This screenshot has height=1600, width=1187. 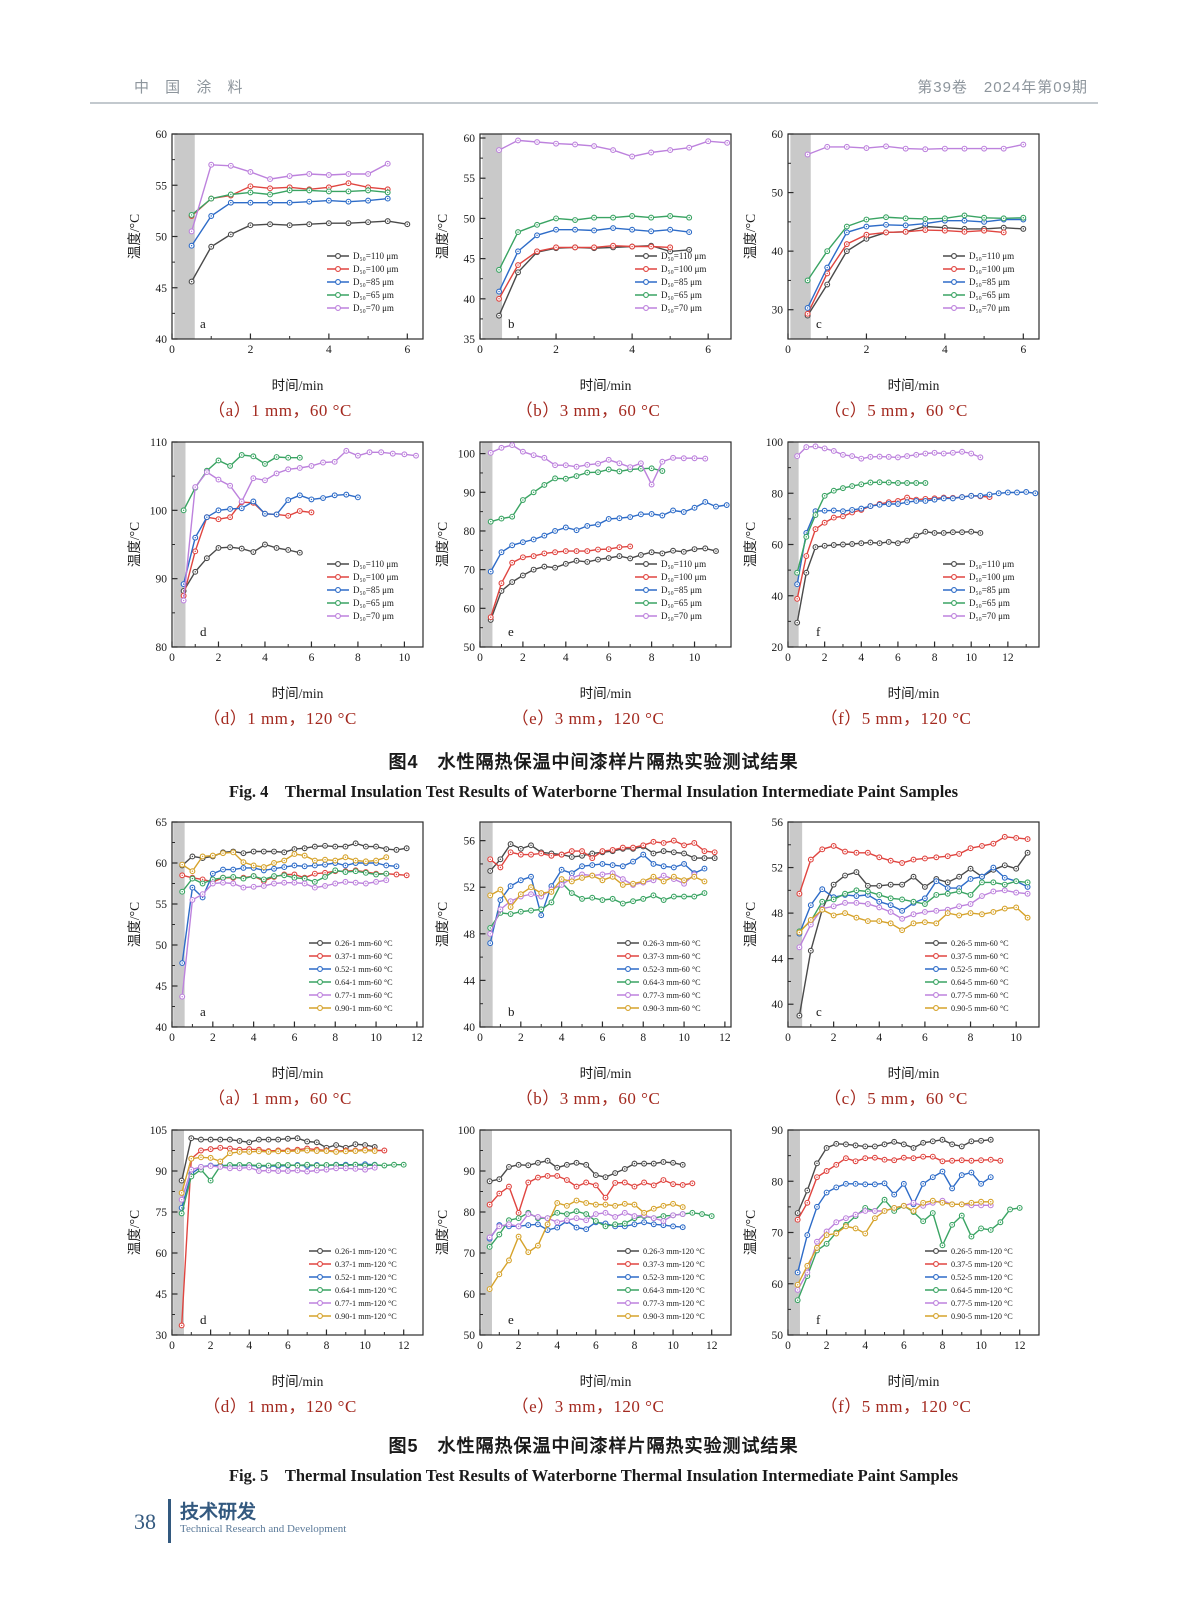 What do you see at coordinates (674, 1316) in the screenshot?
I see `svg-text: 0.90-3 mm-120 °C` at bounding box center [674, 1316].